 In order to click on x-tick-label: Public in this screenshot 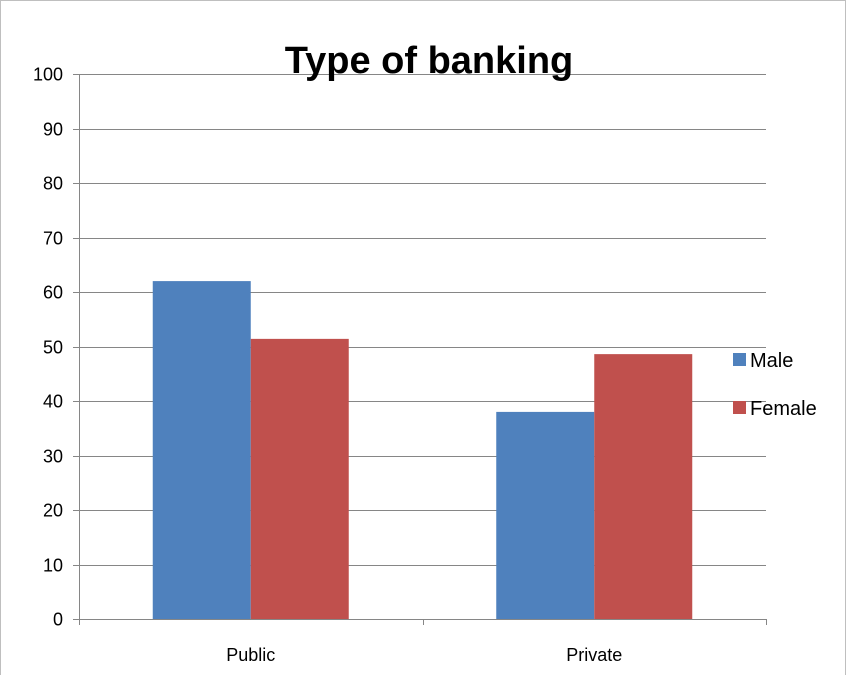, I will do `click(250, 655)`.